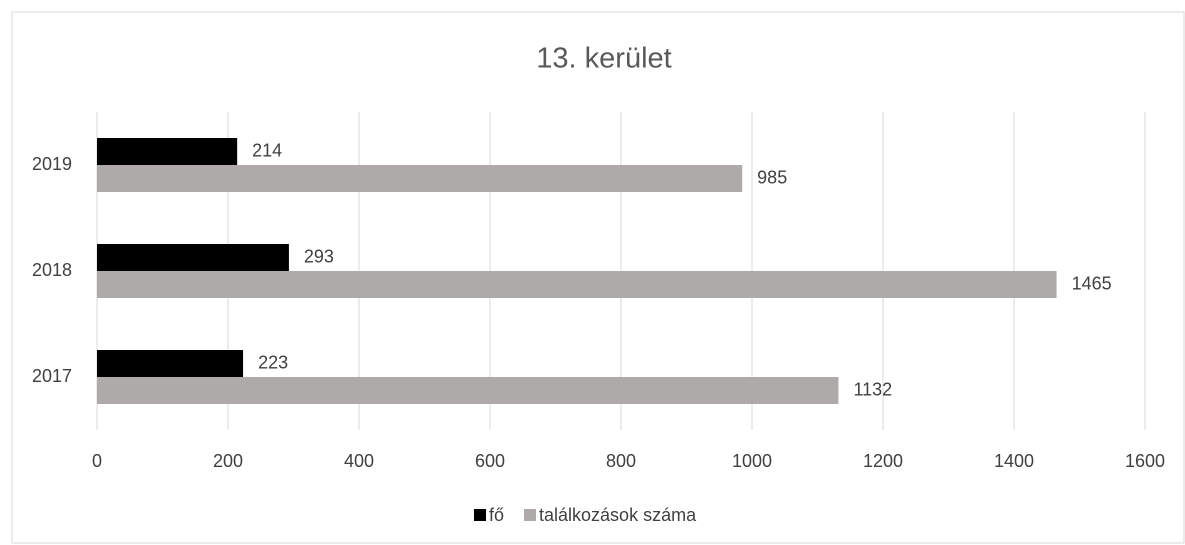  I want to click on y-tick-label: 2018, so click(52, 270).